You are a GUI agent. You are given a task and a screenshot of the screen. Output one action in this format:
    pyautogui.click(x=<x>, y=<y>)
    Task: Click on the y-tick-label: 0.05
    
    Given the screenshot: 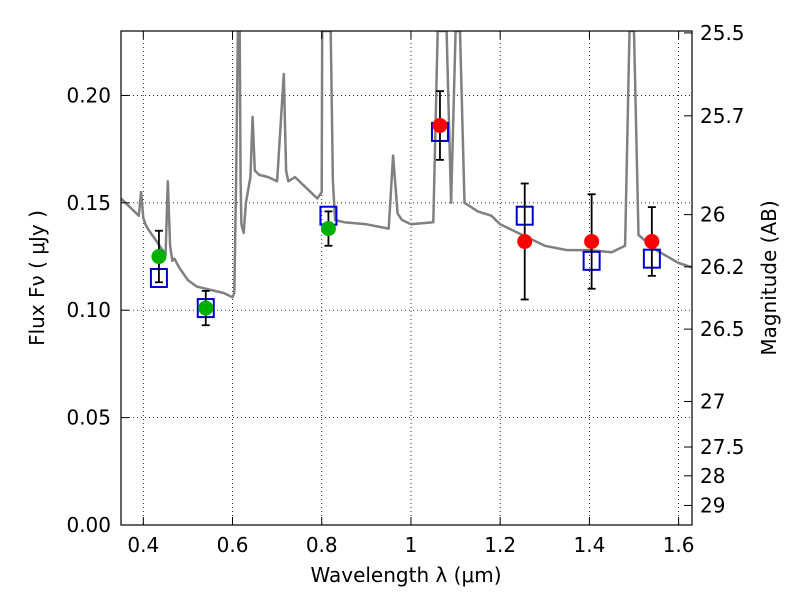 What is the action you would take?
    pyautogui.click(x=88, y=418)
    